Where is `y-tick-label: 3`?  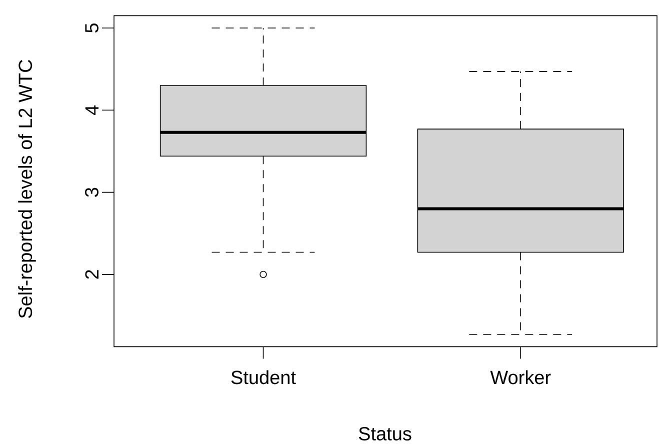
y-tick-label: 3 is located at coordinates (91, 192).